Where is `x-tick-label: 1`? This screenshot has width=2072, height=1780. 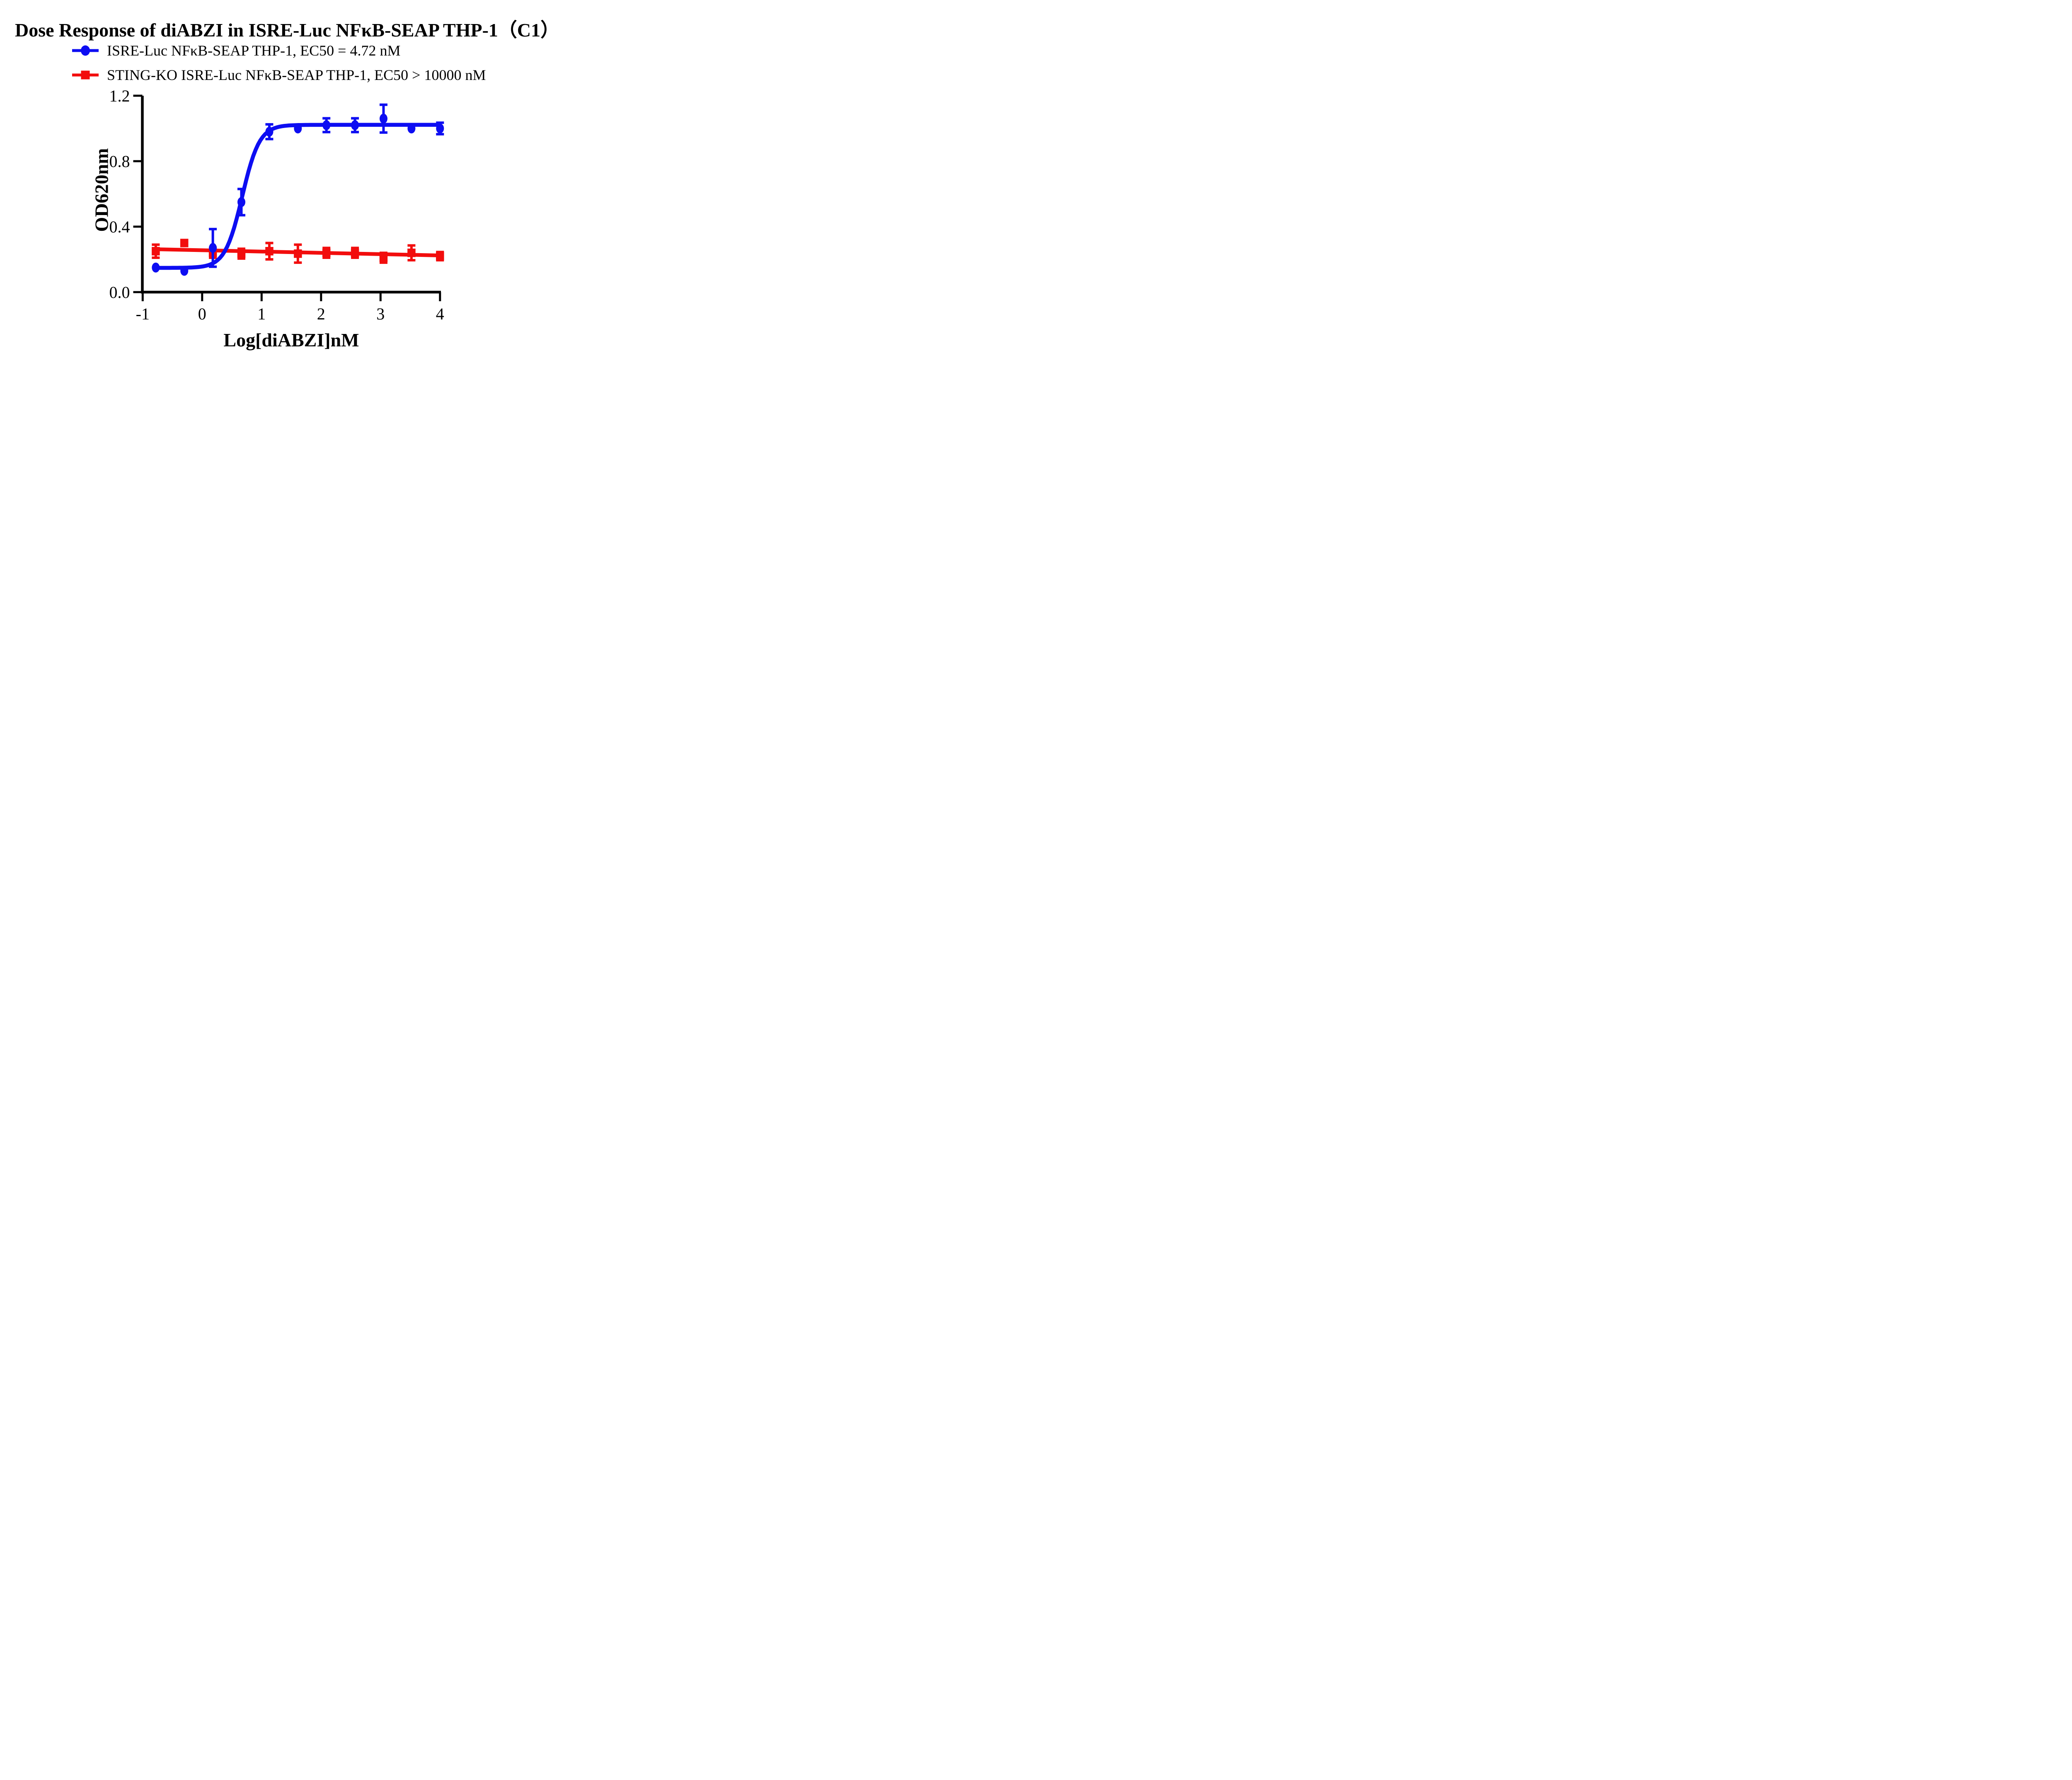
x-tick-label: 1 is located at coordinates (261, 314).